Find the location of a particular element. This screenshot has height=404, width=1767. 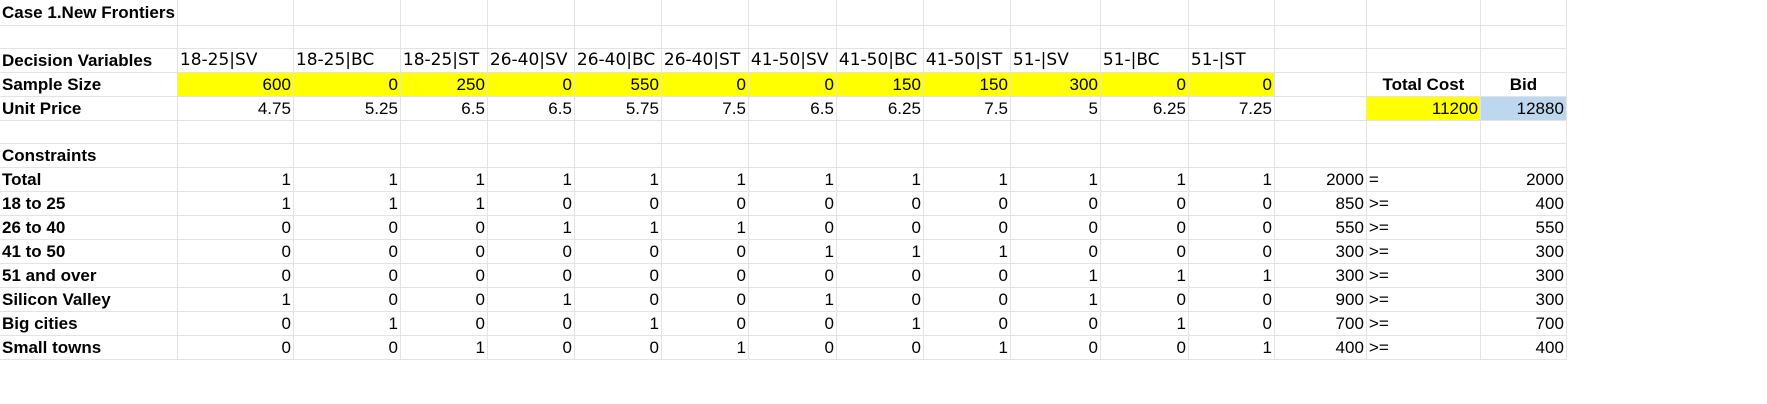

variable-name: 18-25|ST is located at coordinates (444, 60).